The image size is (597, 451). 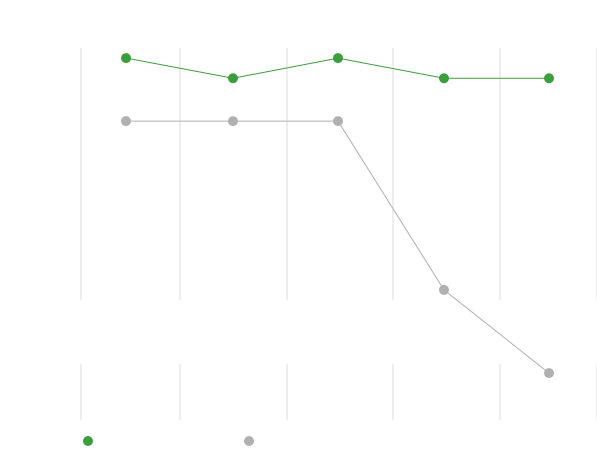 What do you see at coordinates (168, 441) in the screenshot?
I see `legend` at bounding box center [168, 441].